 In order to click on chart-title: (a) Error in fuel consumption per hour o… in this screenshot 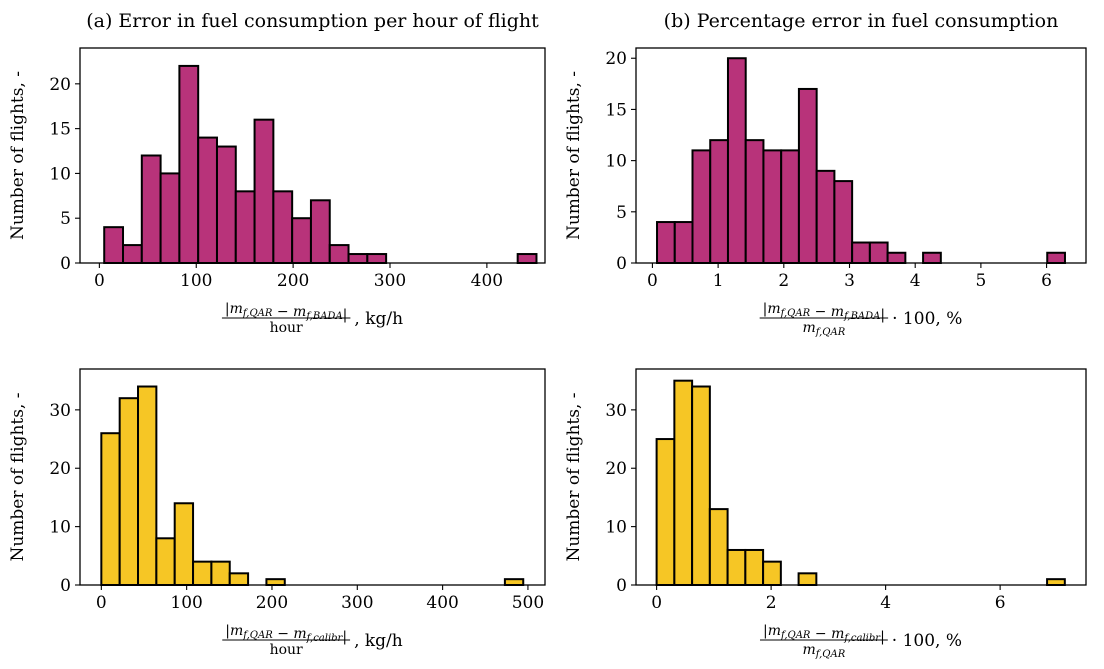, I will do `click(312, 21)`.